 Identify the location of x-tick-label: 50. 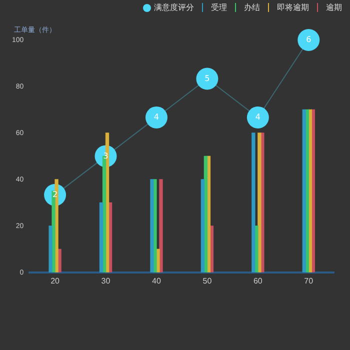
(207, 281).